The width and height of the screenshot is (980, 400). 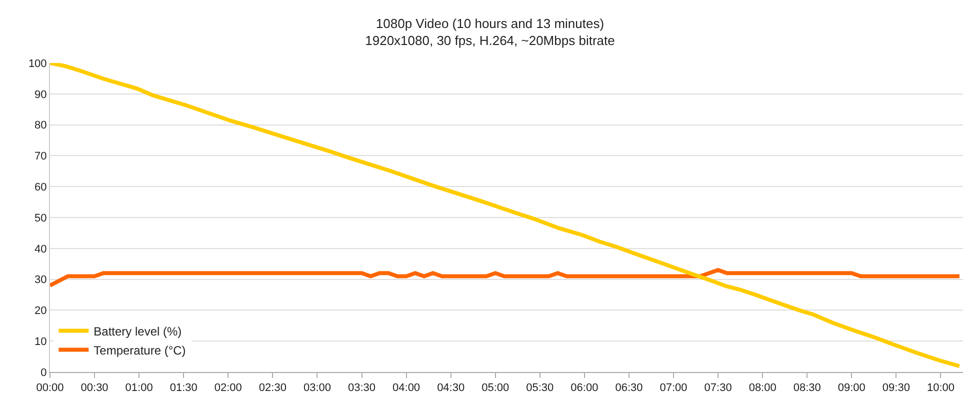 I want to click on y-tick-label: 100, so click(x=37, y=64).